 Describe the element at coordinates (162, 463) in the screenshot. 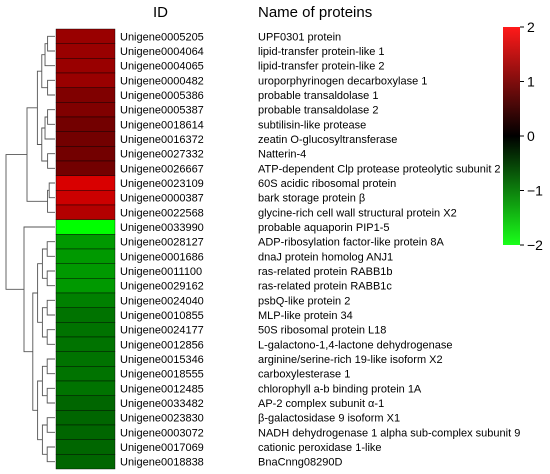

I see `row-id-label: Unigene0018838` at that location.